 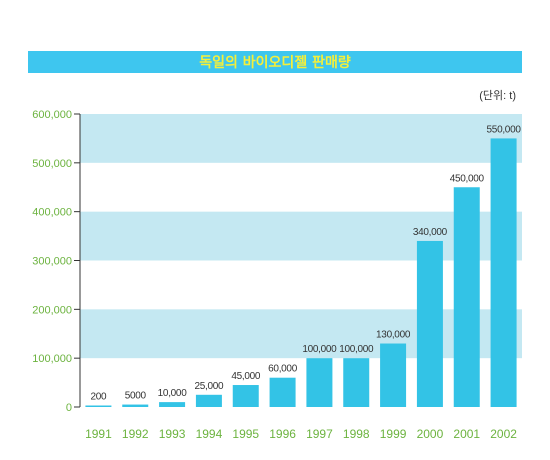 I want to click on x-tick-label-1993: 1993, so click(x=172, y=434).